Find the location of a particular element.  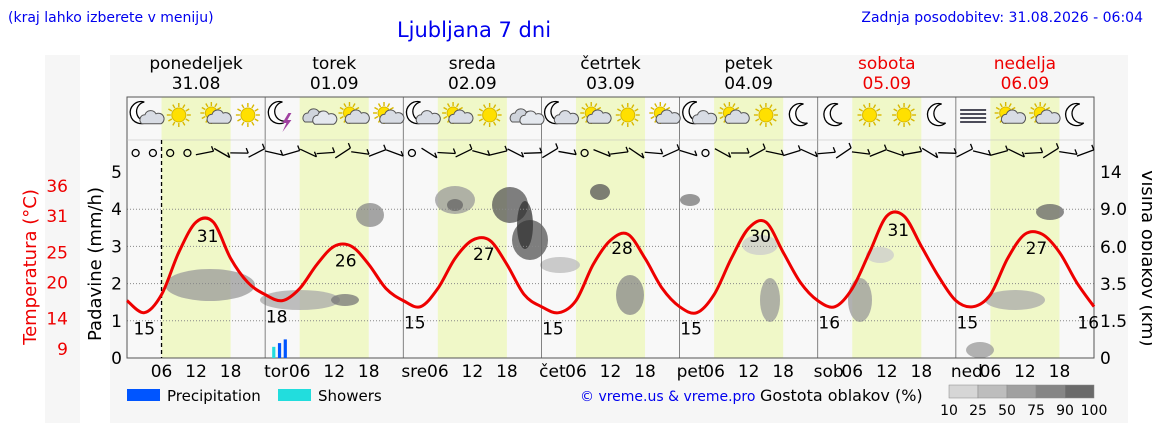

x-day-short-label: ned is located at coordinates (967, 372).